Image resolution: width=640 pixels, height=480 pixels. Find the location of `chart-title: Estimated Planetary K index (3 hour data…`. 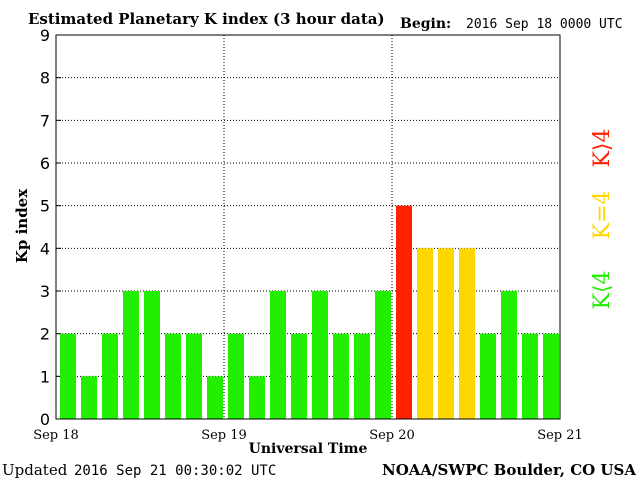

chart-title: Estimated Planetary K index (3 hour data… is located at coordinates (206, 19).